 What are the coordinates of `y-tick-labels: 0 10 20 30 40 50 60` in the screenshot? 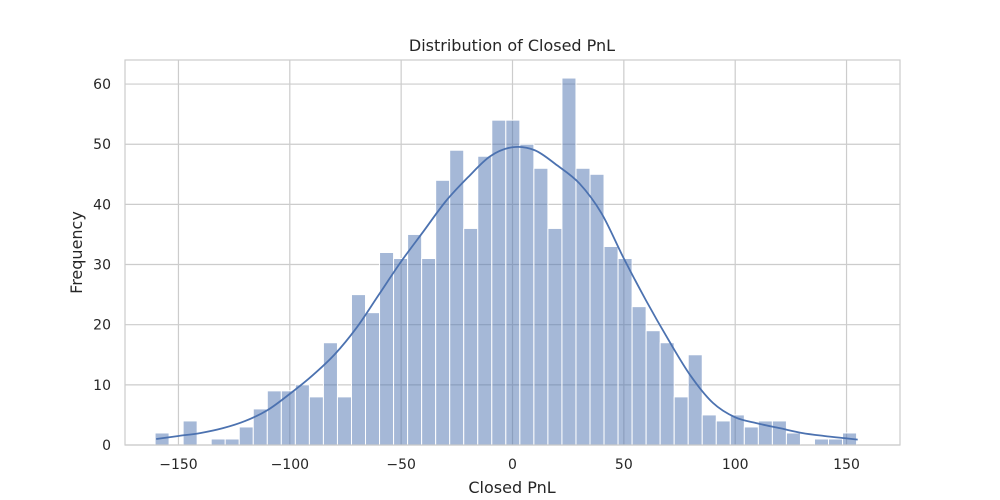 It's located at (102, 265).